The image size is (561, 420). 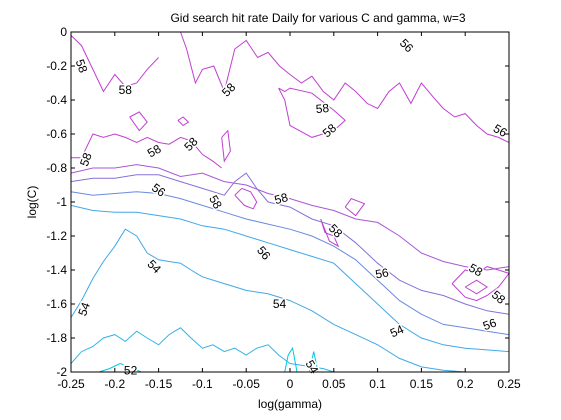 I want to click on x-axis-label: log(gamma), so click(x=290, y=404).